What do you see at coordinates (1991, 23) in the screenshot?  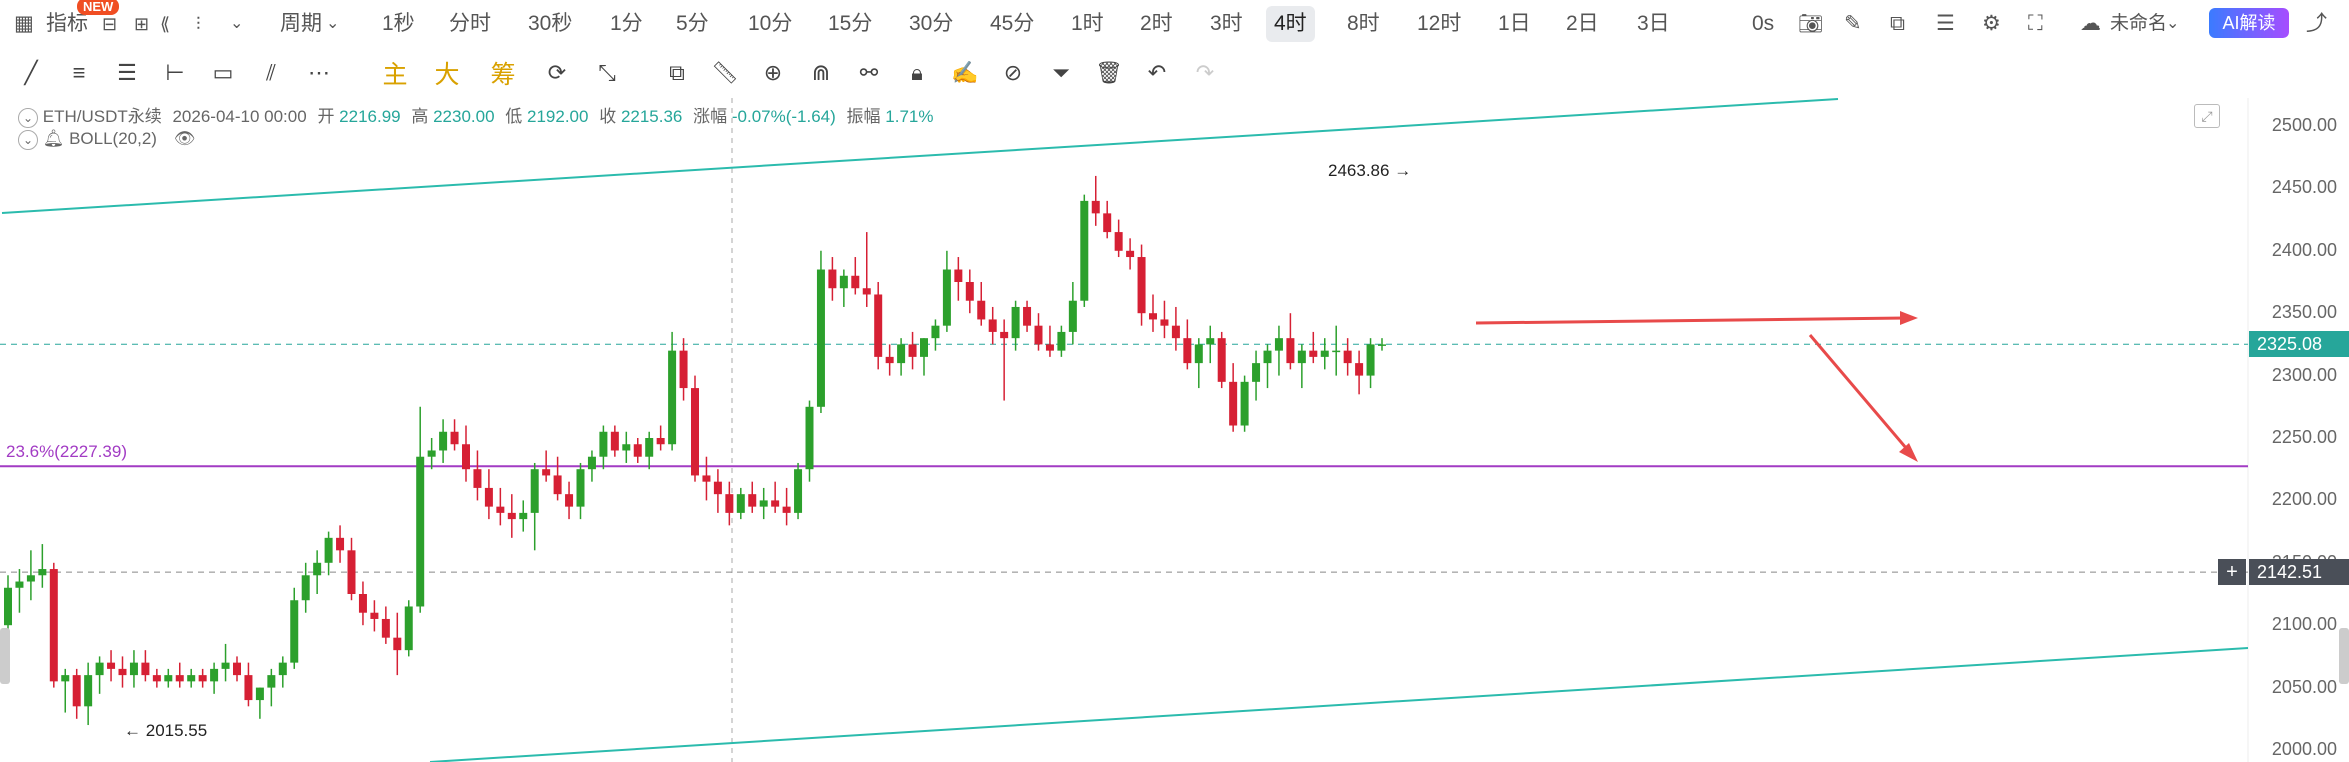 I see `gear-icon: ⚙` at bounding box center [1991, 23].